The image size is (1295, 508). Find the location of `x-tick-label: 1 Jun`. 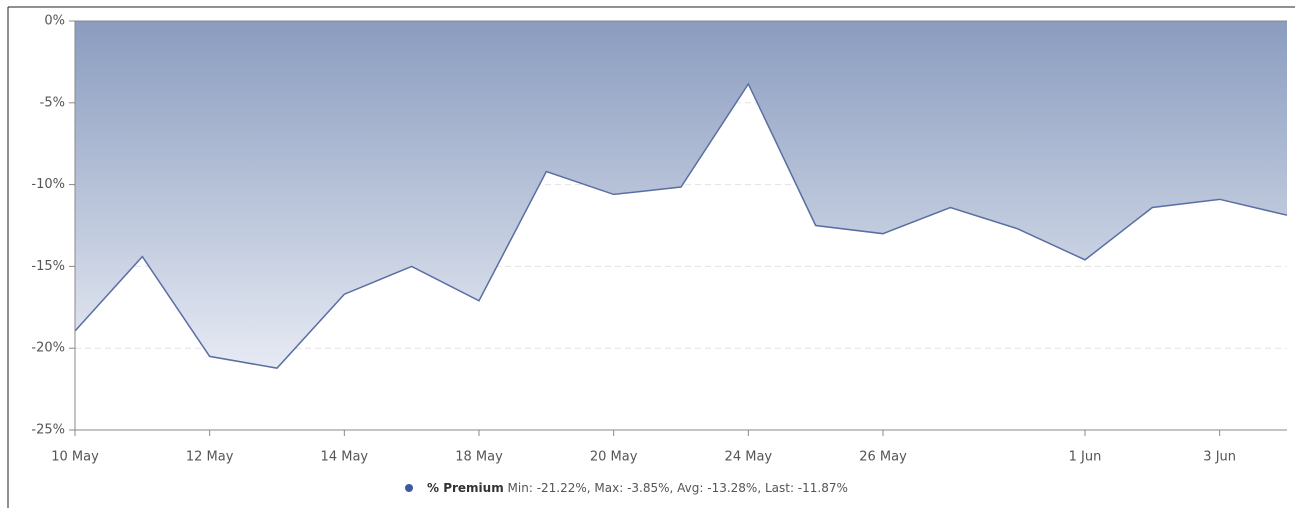

x-tick-label: 1 Jun is located at coordinates (1085, 457).